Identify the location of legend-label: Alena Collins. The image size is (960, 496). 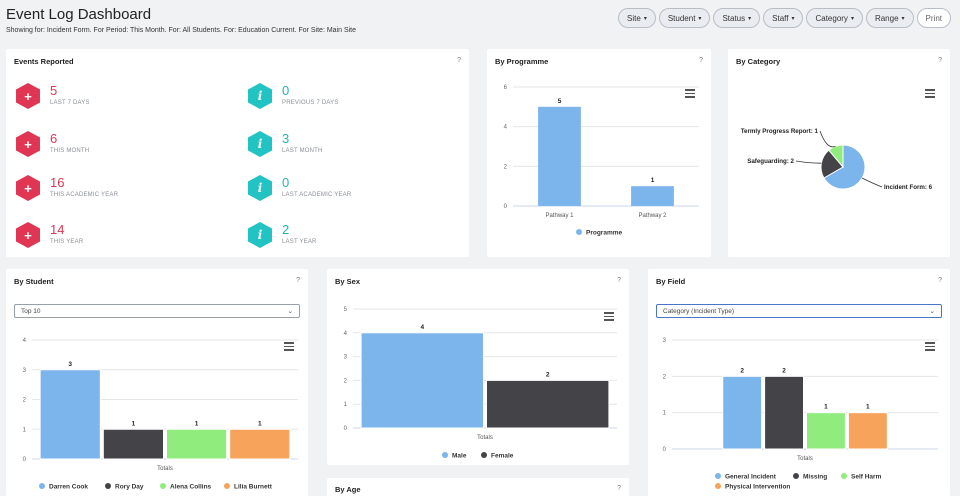
(191, 487).